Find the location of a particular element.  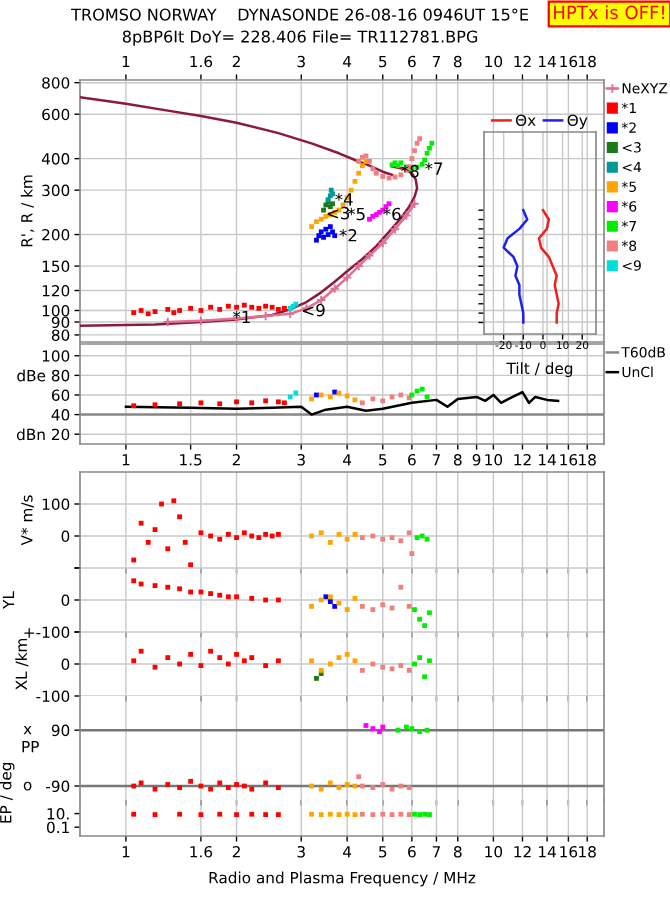

annotation: *1 is located at coordinates (241, 317).